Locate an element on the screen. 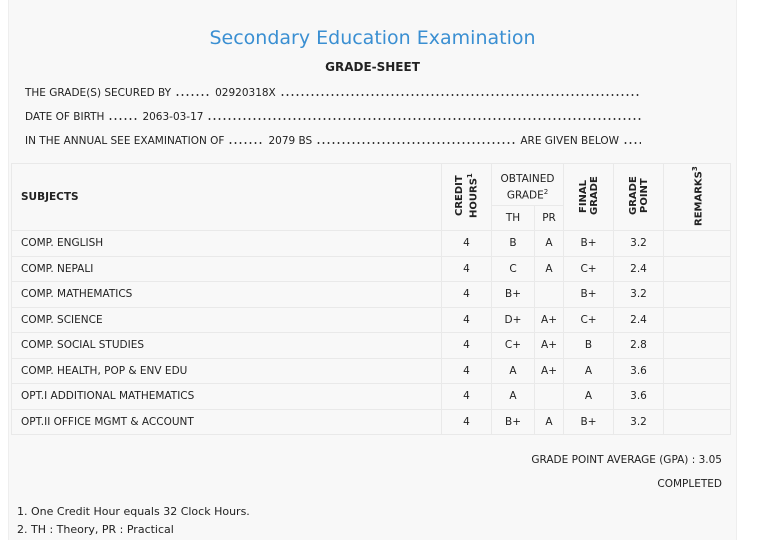  info-line: DATE OF BIRTH 2063-03-17 is located at coordinates (335, 117).